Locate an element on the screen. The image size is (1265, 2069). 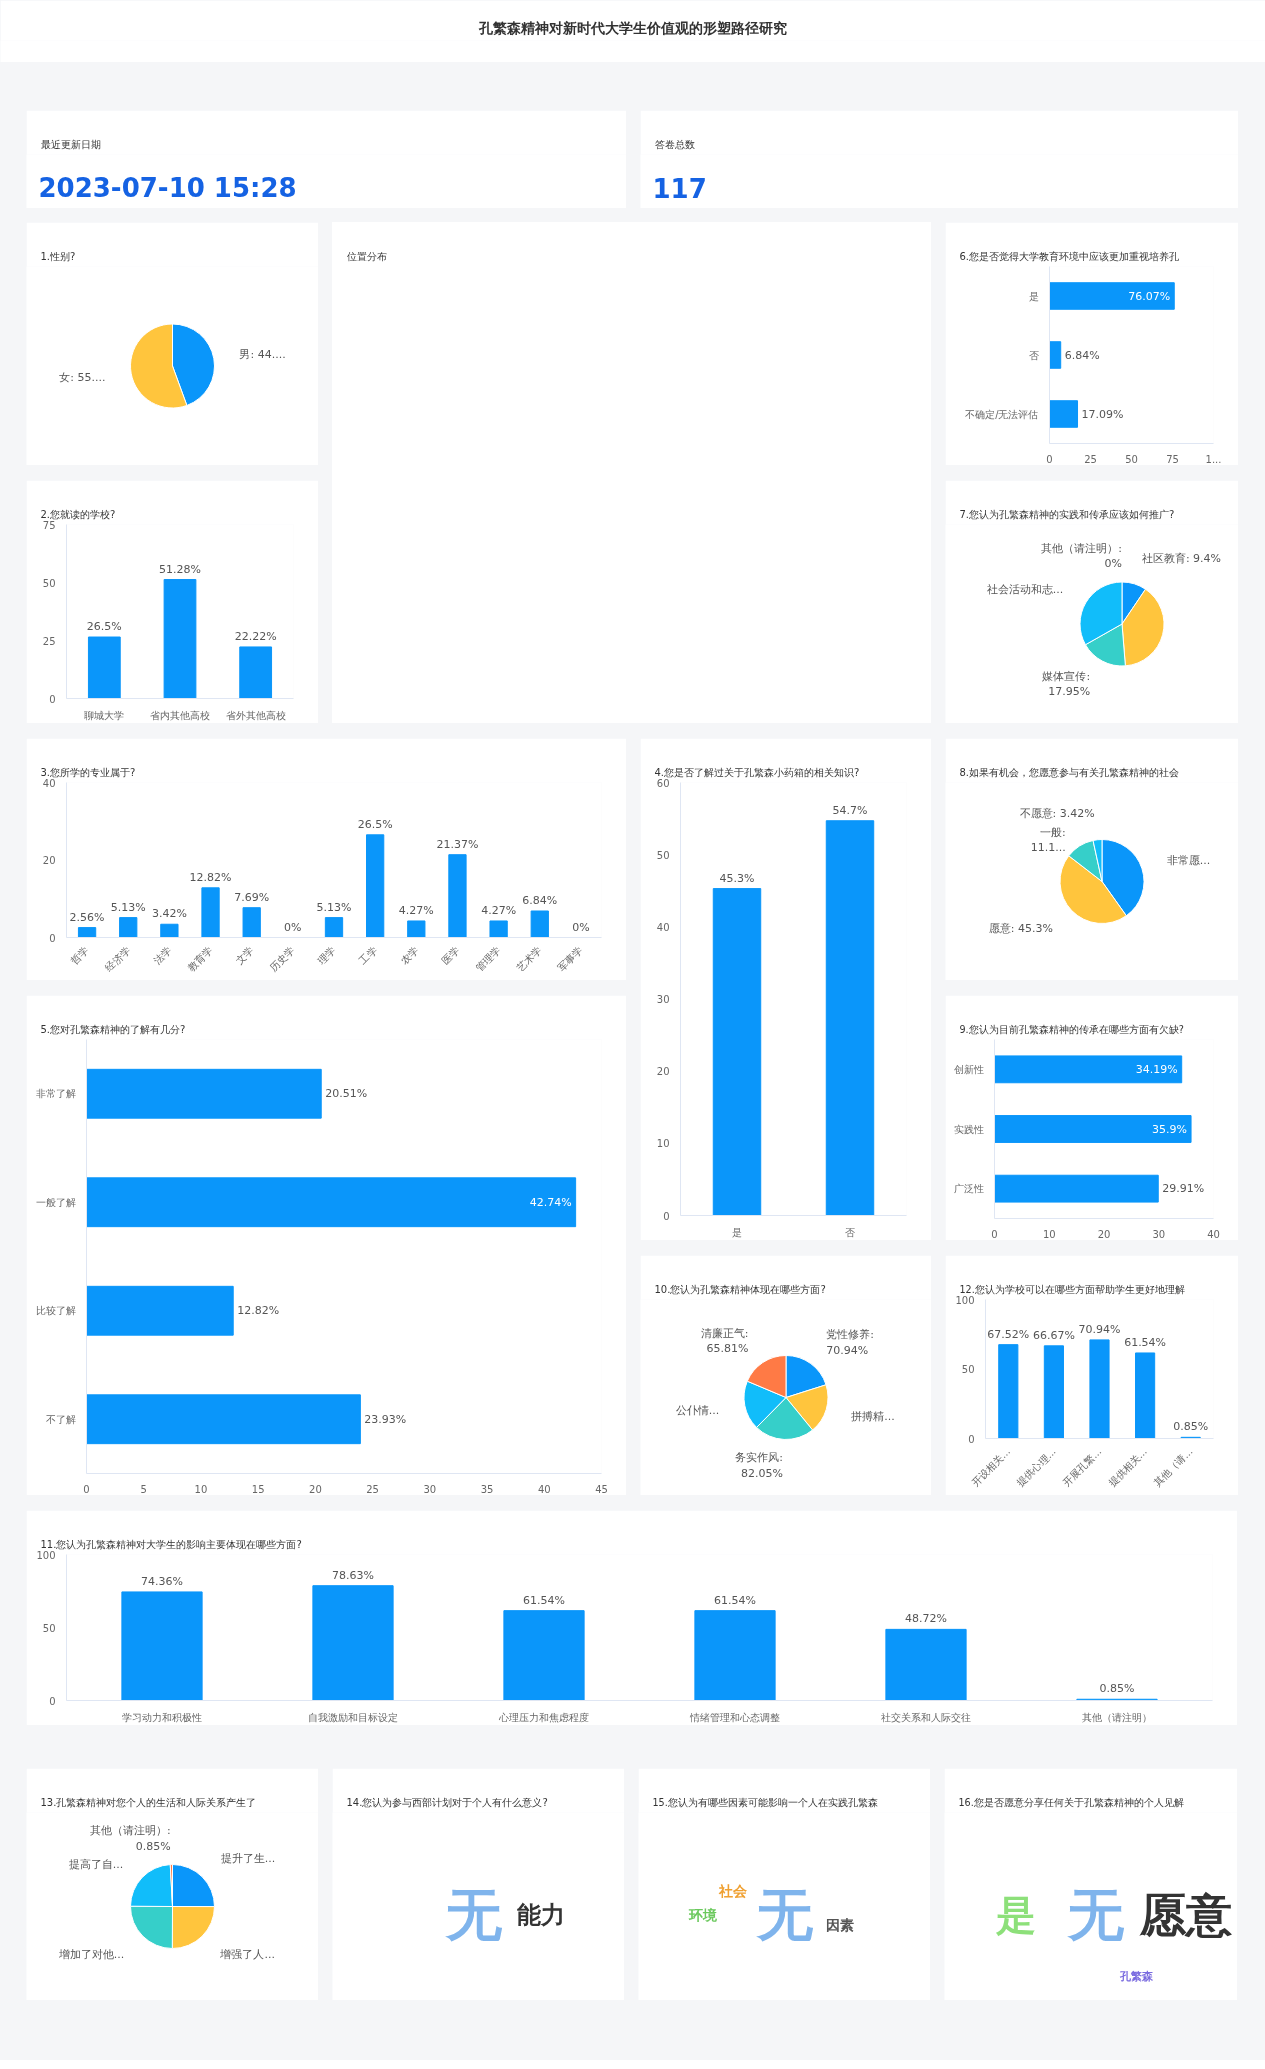
data-label: 0.85% is located at coordinates (1117, 1689).